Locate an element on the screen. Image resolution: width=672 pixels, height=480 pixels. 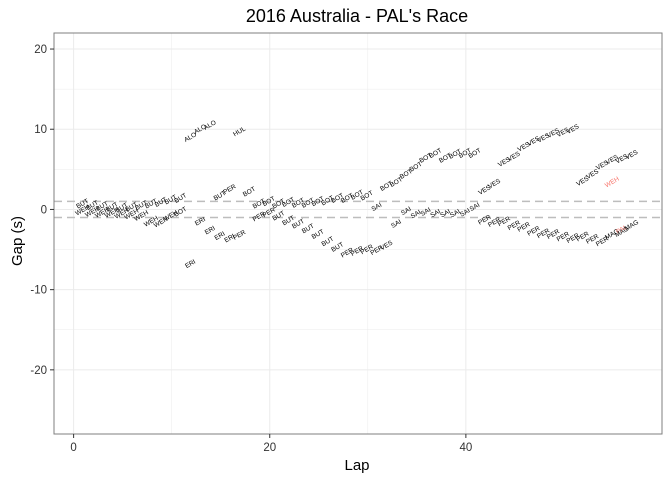
y-tick-label: 0 is located at coordinates (44, 210).